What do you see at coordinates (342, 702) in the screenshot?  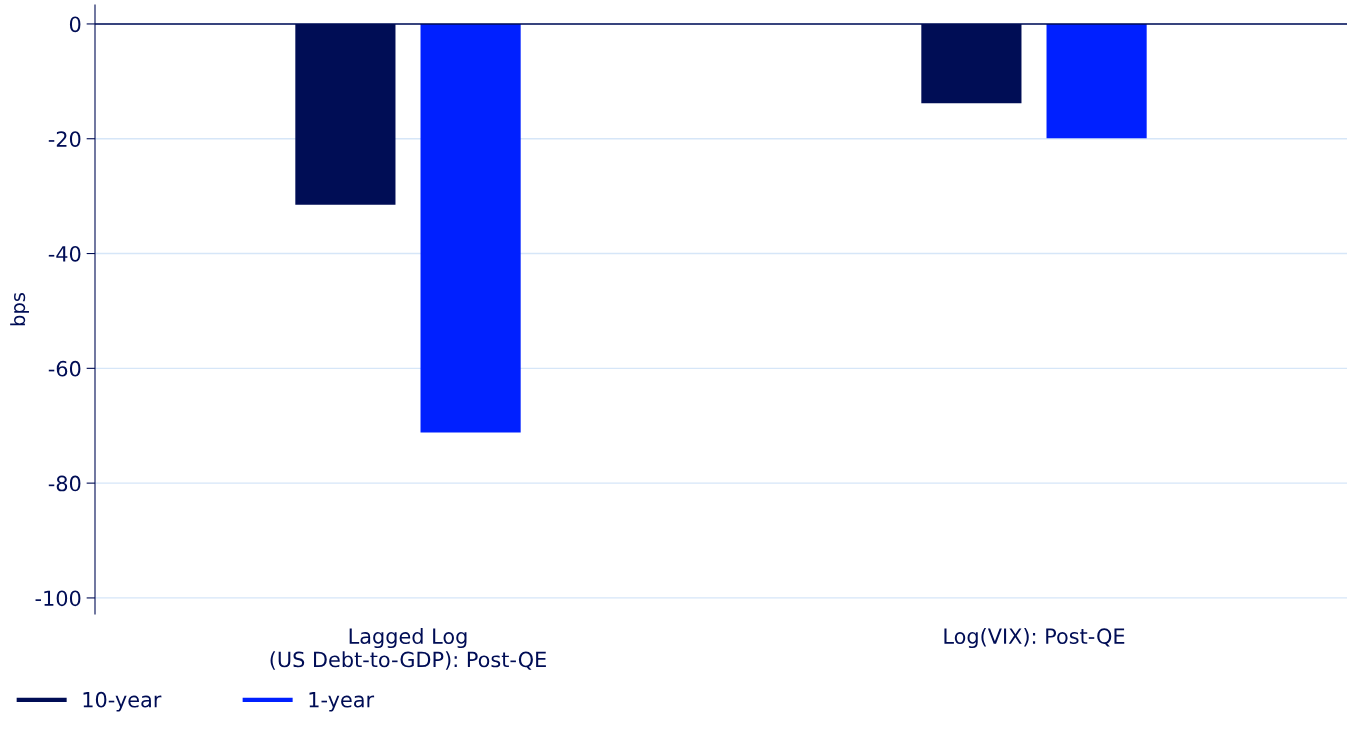 I see `legend-label: 1-year` at bounding box center [342, 702].